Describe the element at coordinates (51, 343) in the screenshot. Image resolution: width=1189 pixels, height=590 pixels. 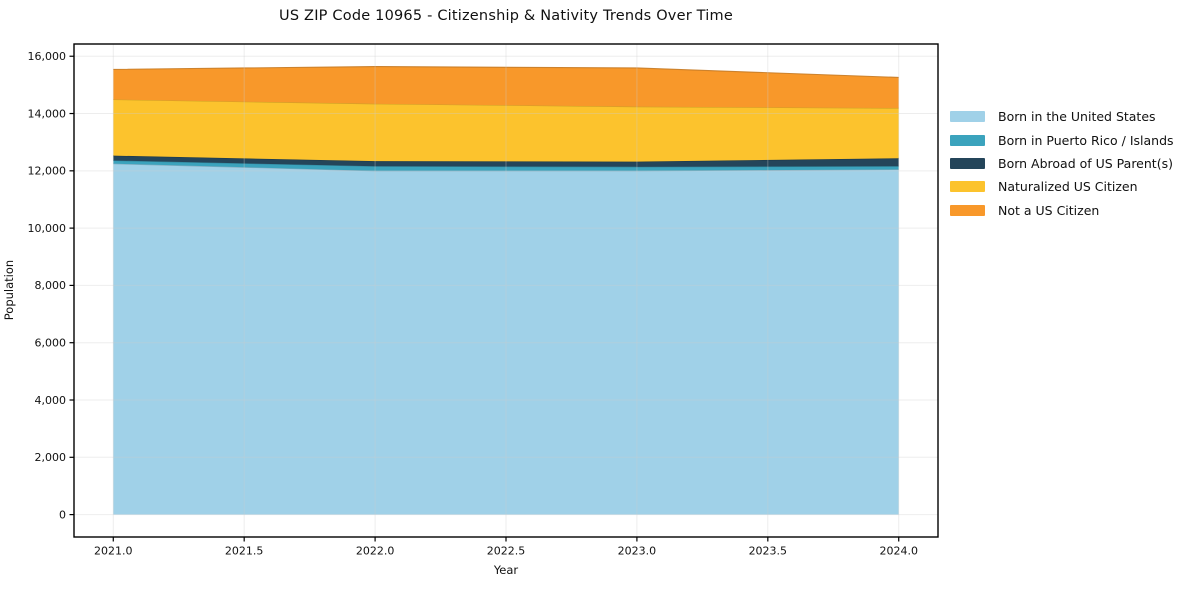
I see `y-tick-label: 6,000` at that location.